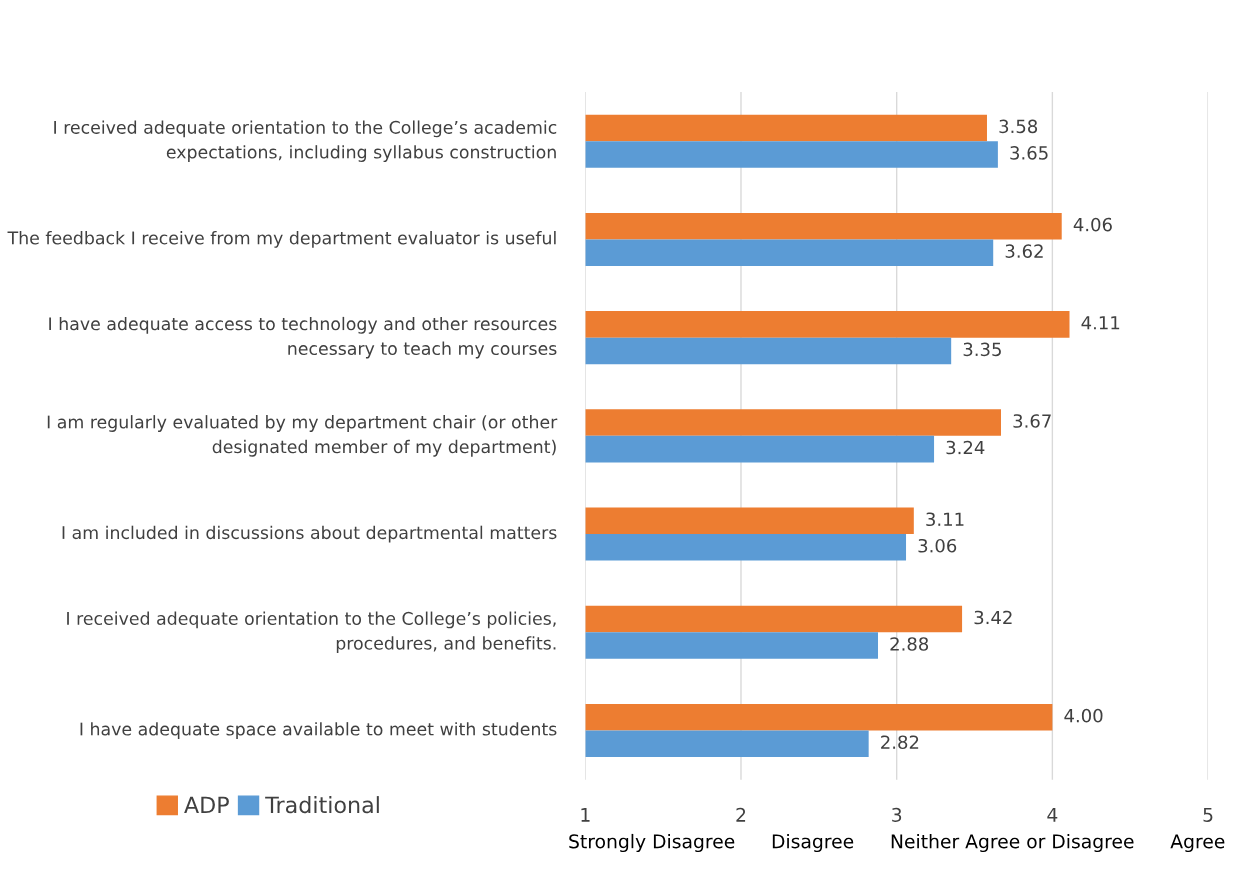  Describe the element at coordinates (1029, 153) in the screenshot. I see `data-label: 3.65` at that location.